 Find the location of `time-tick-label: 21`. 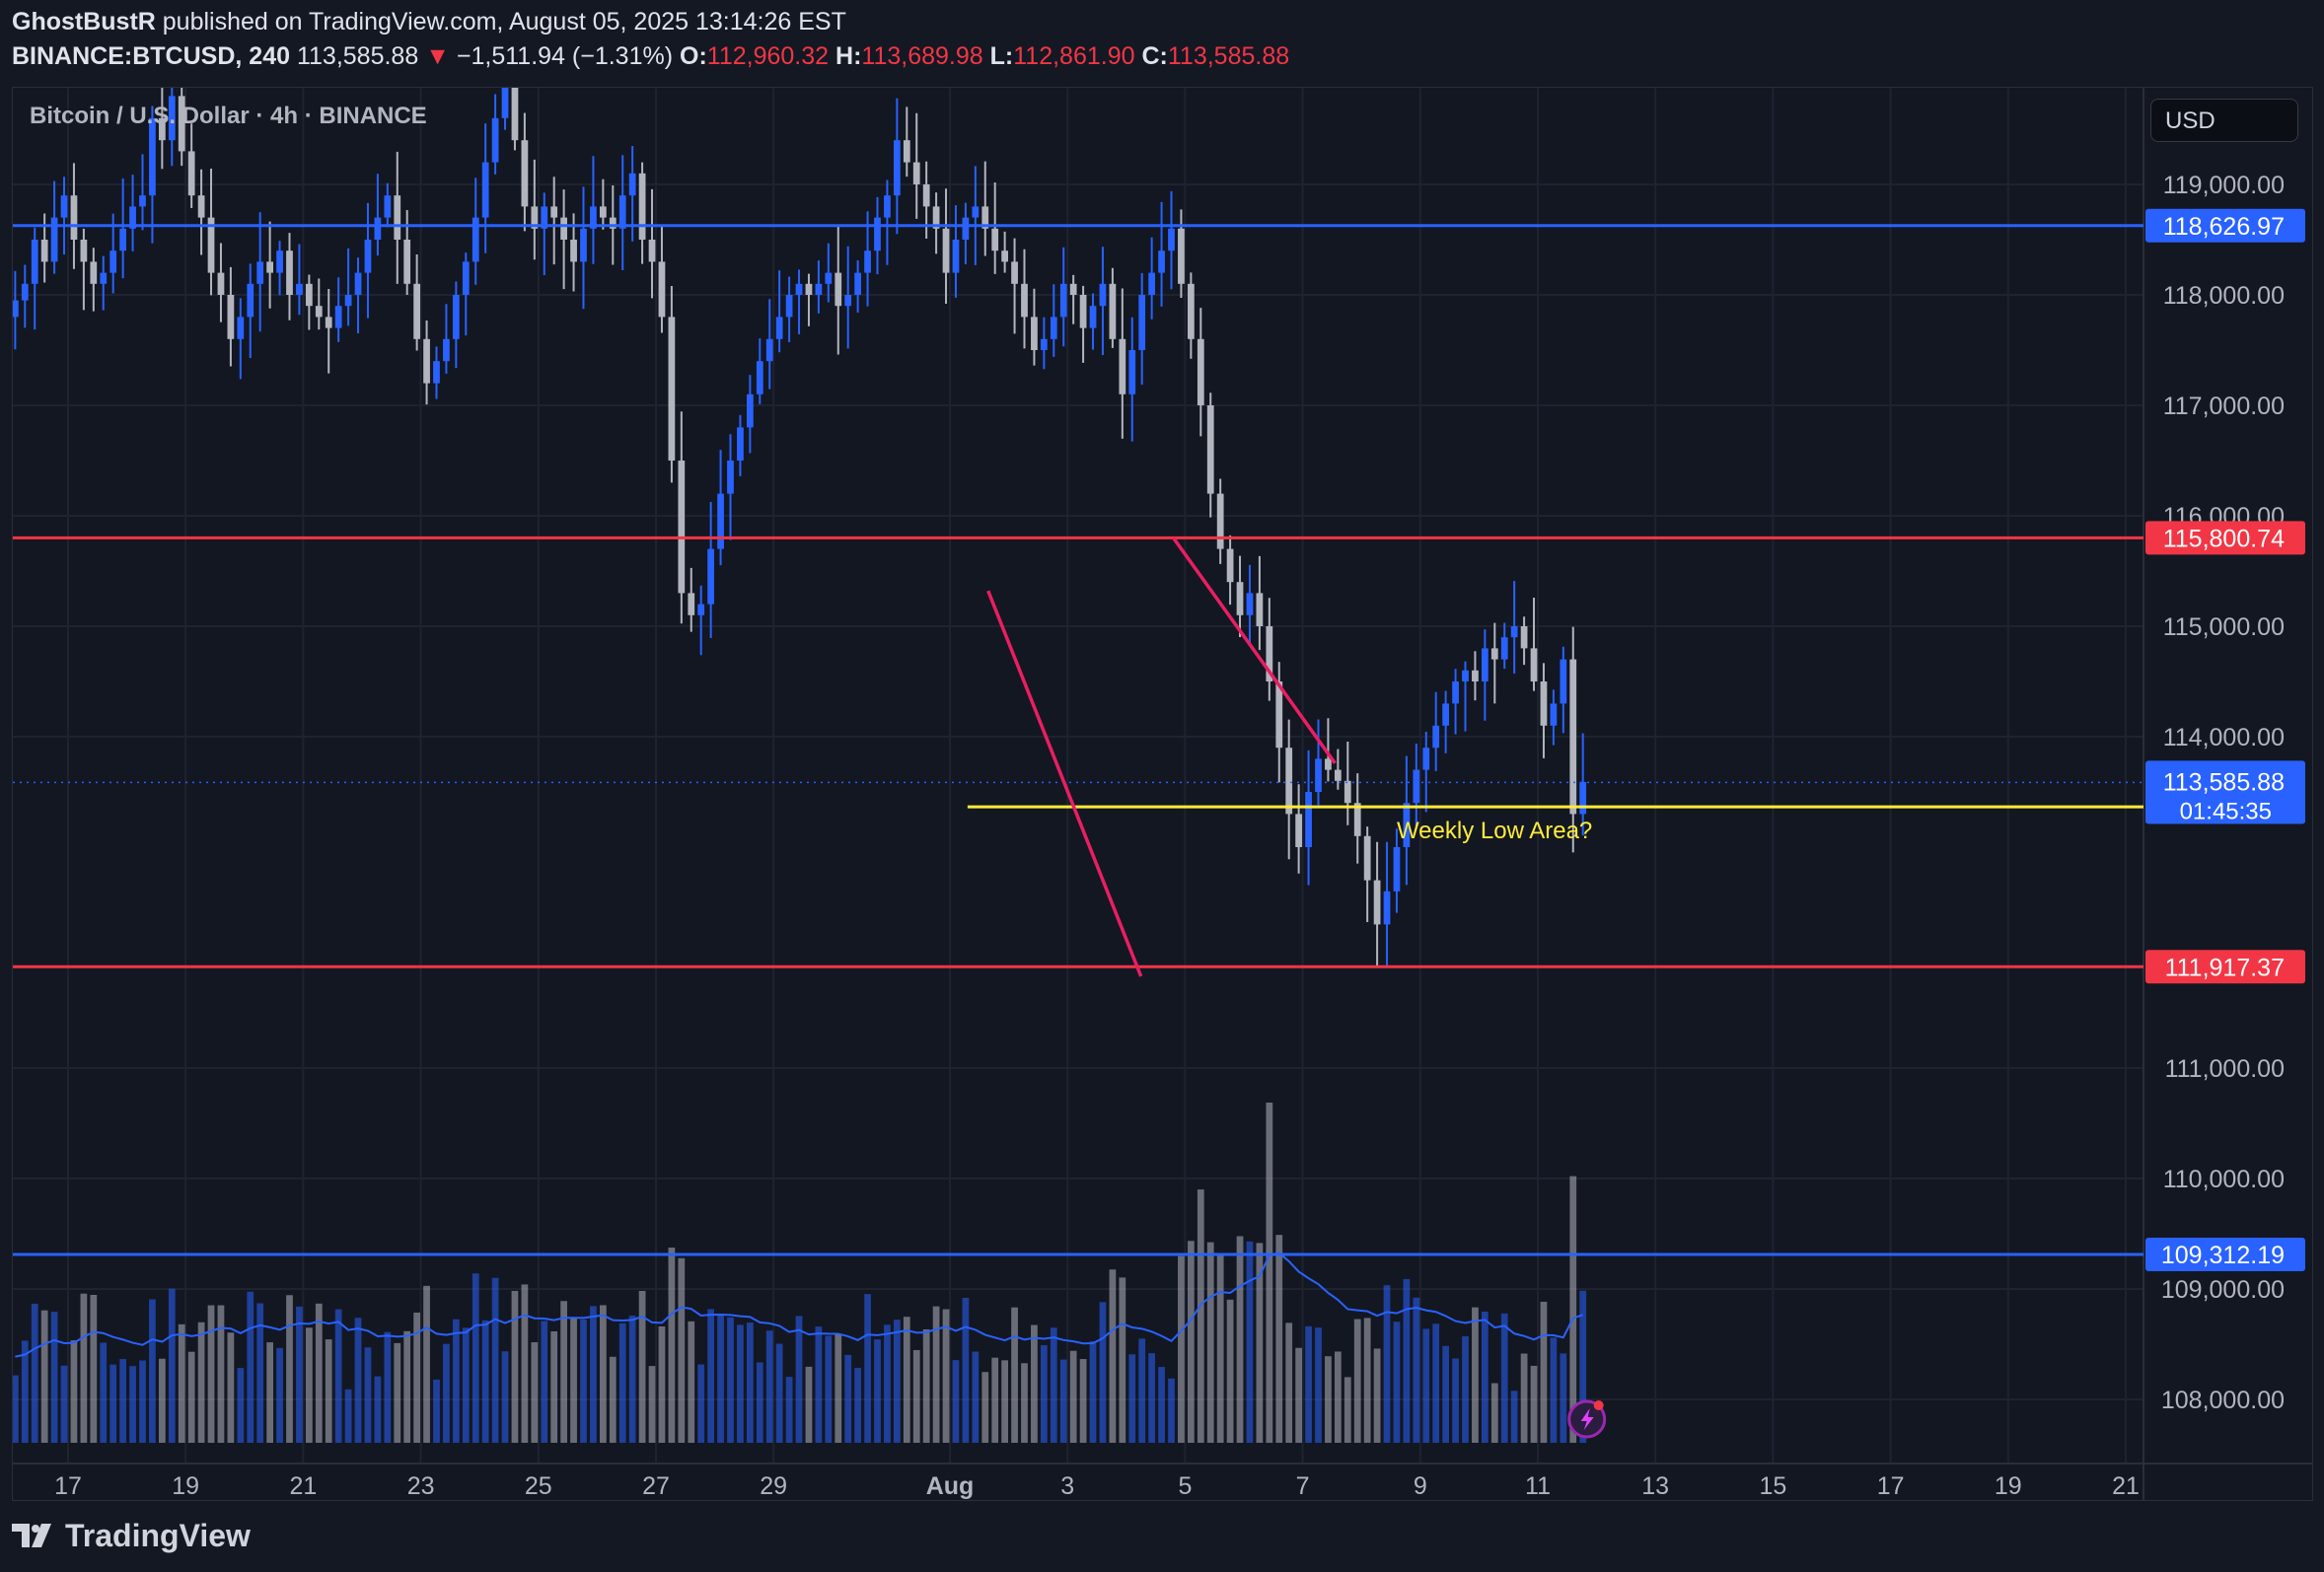

time-tick-label: 21 is located at coordinates (2126, 1486).